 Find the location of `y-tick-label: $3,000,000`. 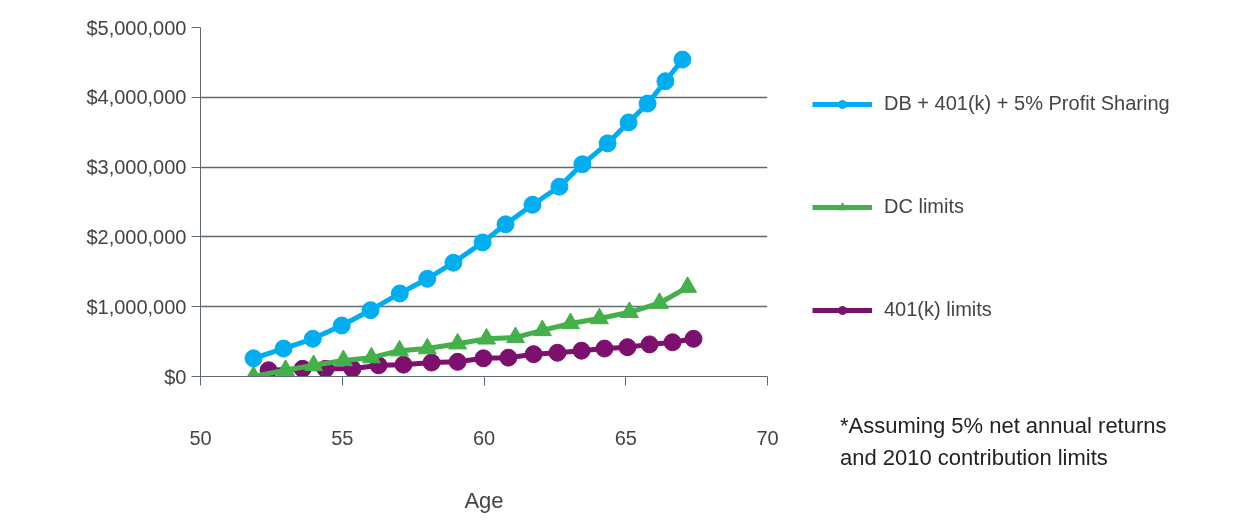

y-tick-label: $3,000,000 is located at coordinates (136, 167).